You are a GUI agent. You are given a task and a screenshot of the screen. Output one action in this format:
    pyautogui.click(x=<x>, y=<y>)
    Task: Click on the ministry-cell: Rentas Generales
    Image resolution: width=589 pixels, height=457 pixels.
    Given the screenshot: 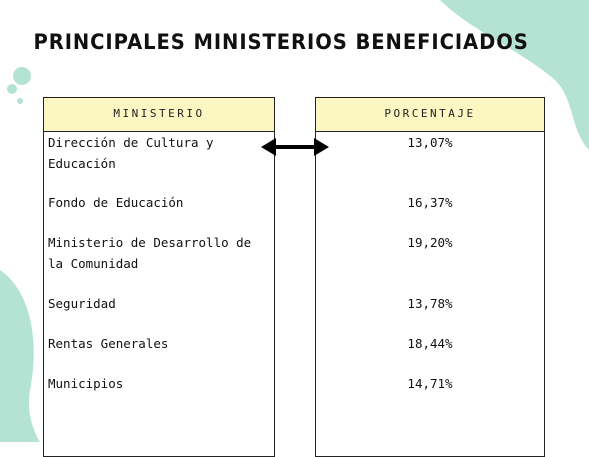 What is the action you would take?
    pyautogui.click(x=108, y=343)
    